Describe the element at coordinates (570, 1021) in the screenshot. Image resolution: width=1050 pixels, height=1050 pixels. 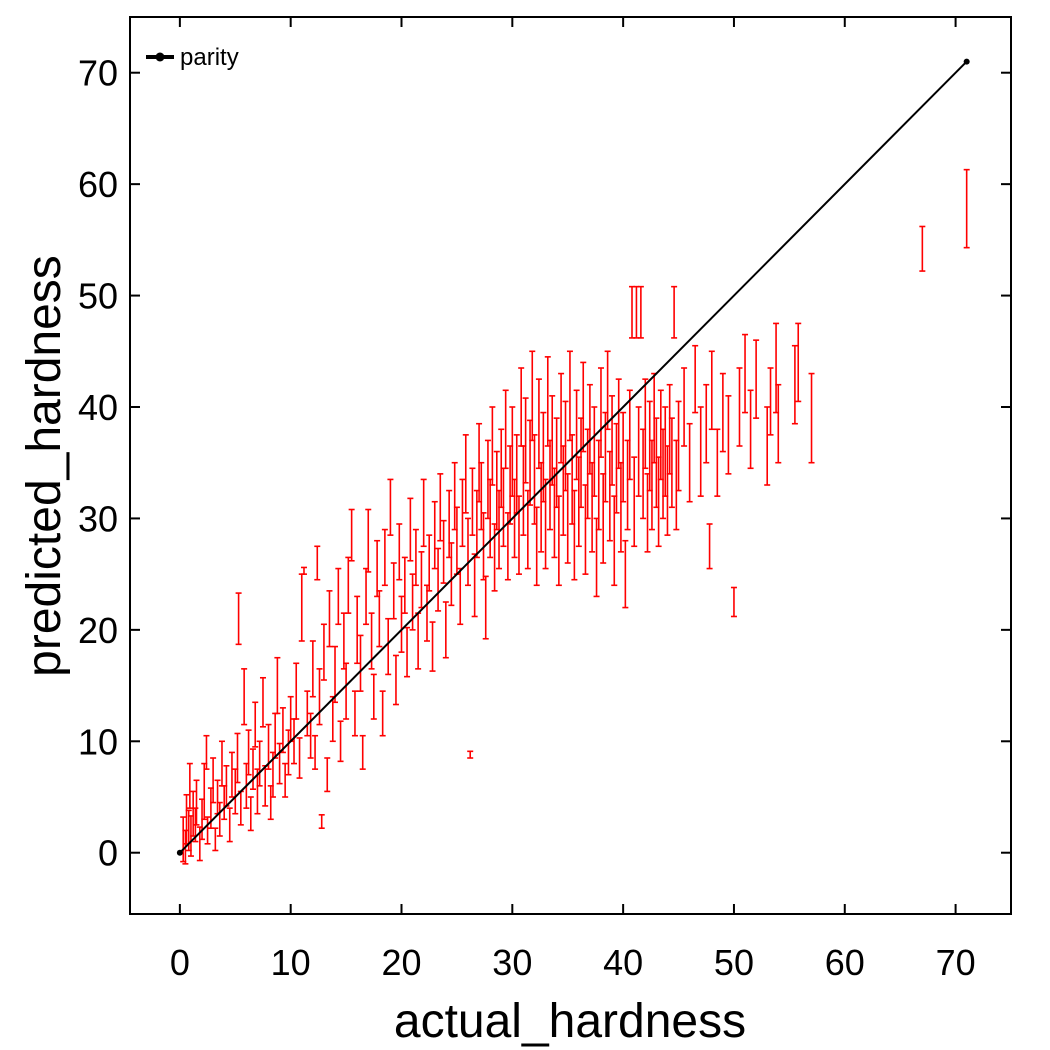
I see `x-axis-title: actual_hardness` at that location.